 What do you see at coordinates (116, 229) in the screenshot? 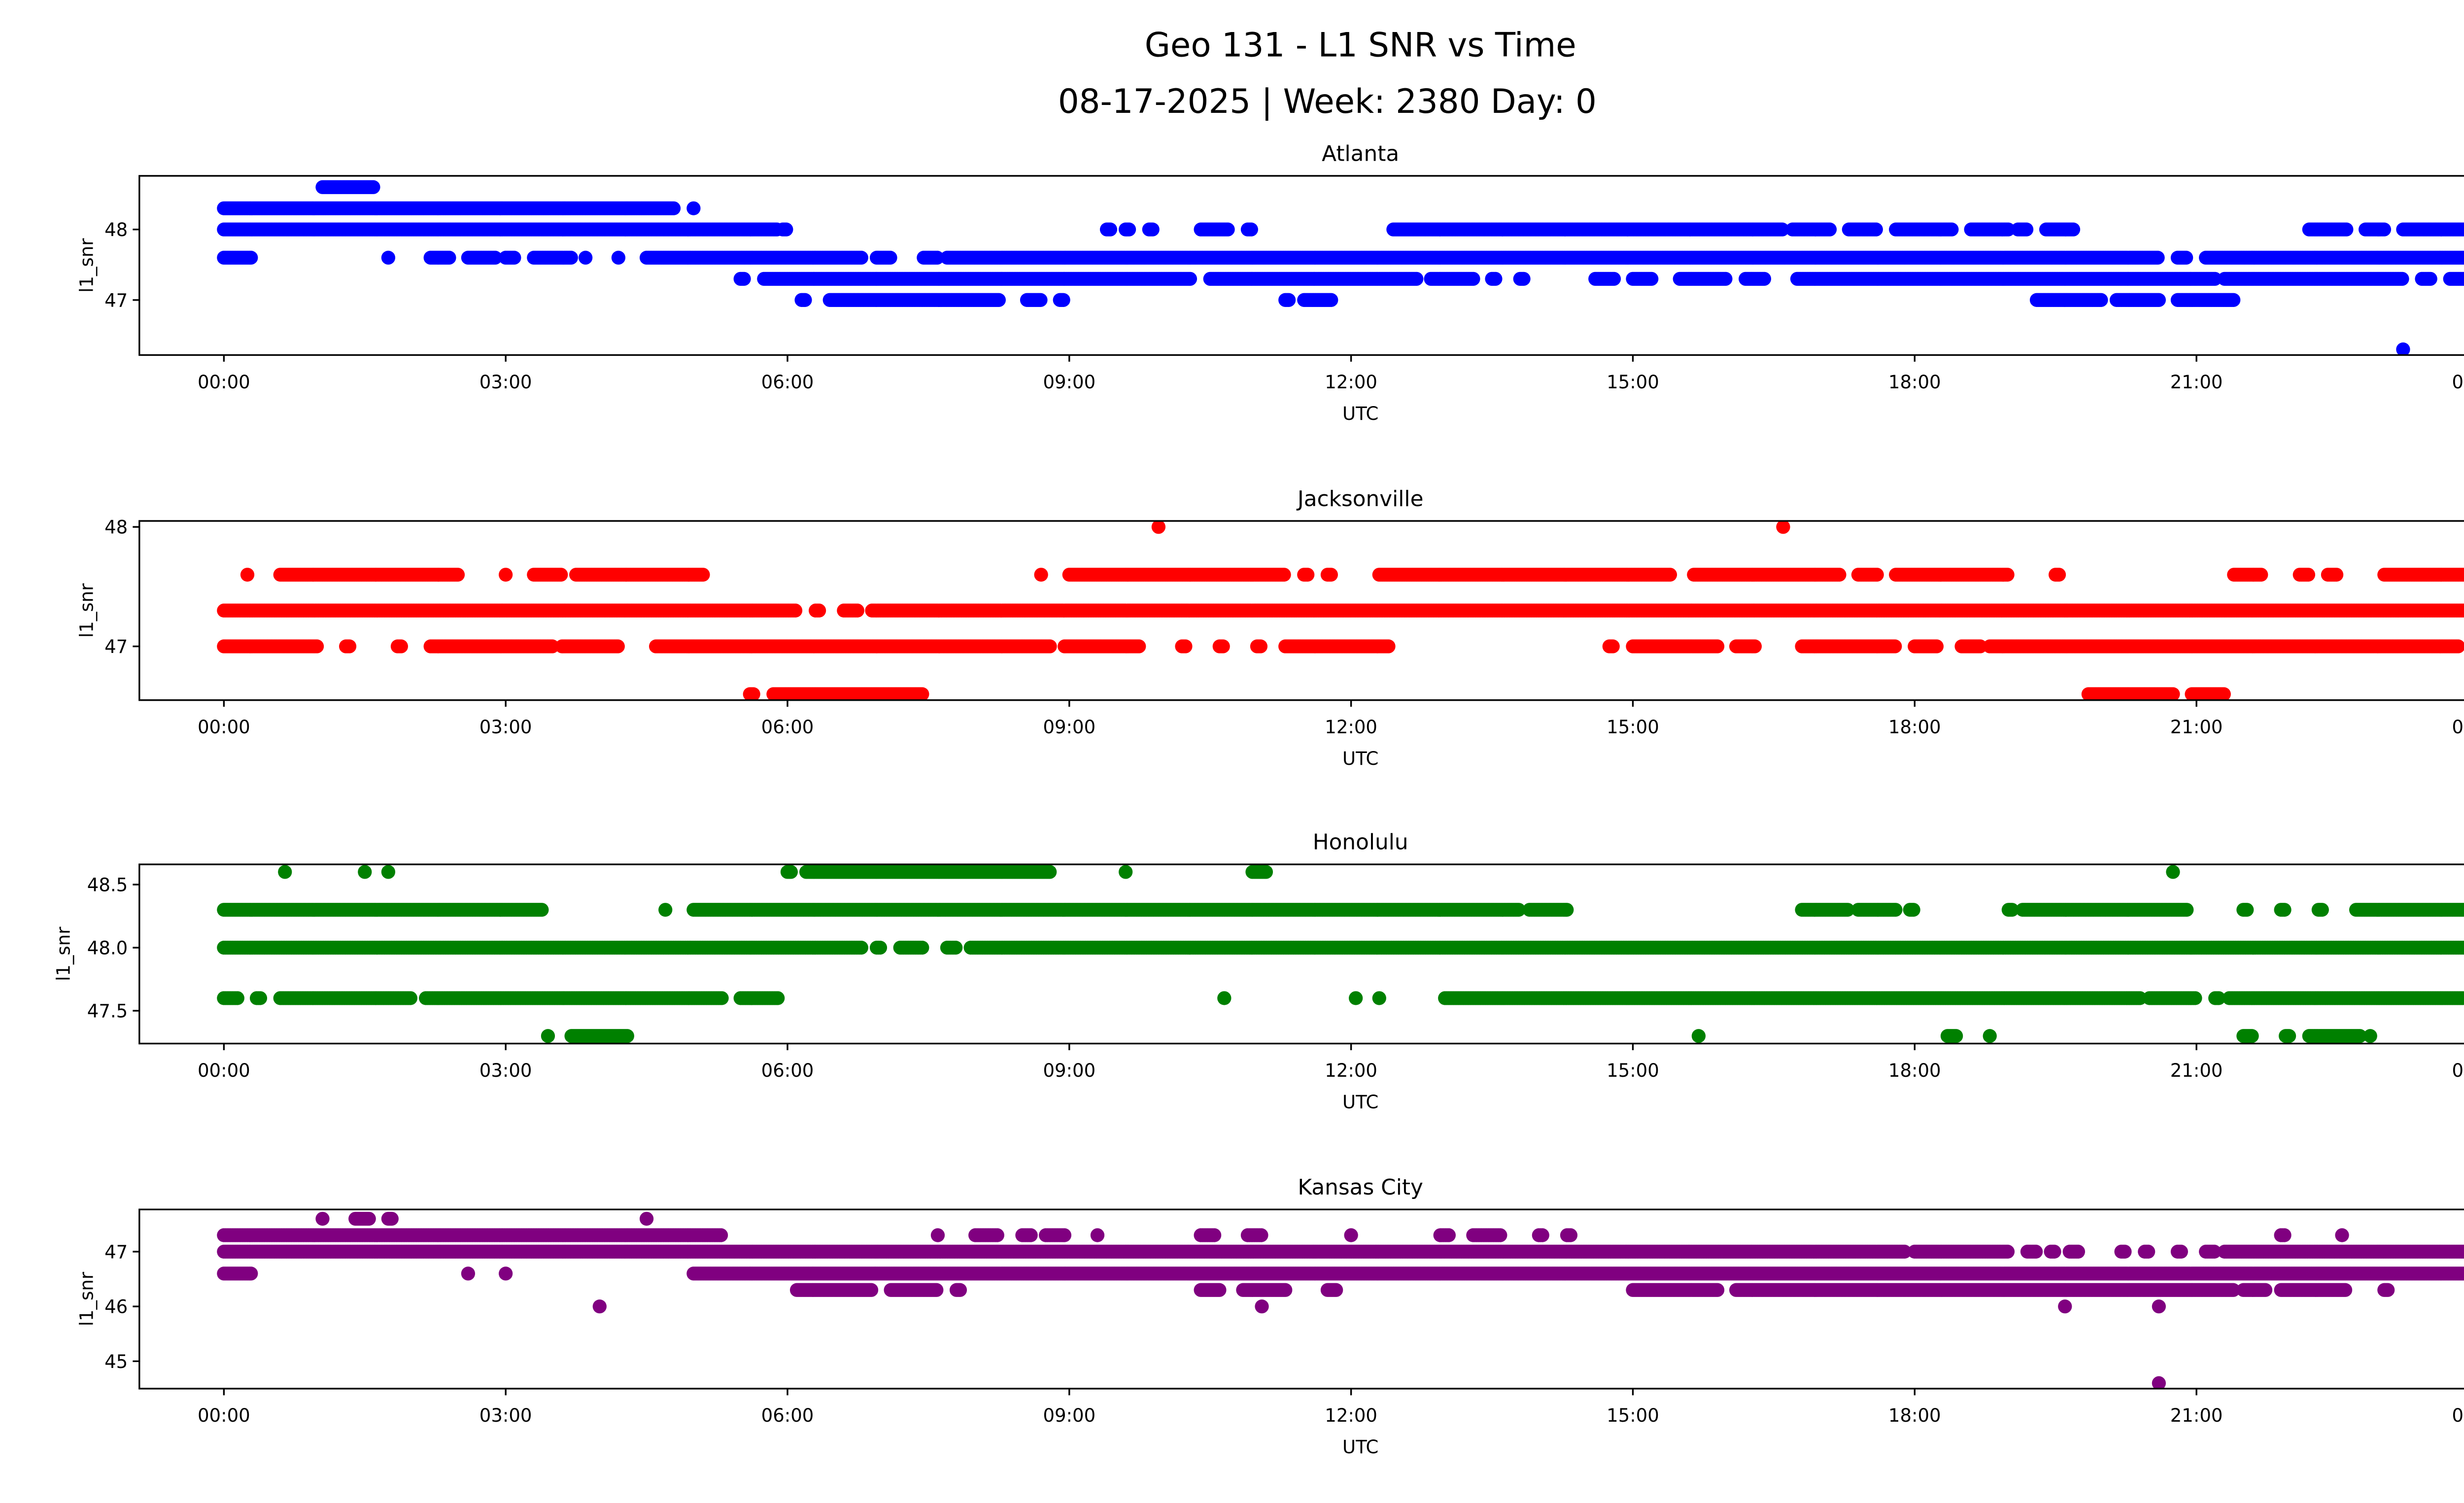
I see `y-tick-label: 48` at bounding box center [116, 229].